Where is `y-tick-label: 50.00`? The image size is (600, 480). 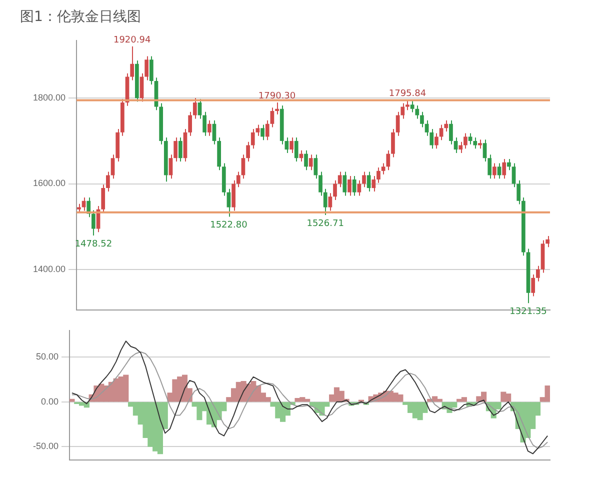 y-tick-label: 50.00 is located at coordinates (47, 357).